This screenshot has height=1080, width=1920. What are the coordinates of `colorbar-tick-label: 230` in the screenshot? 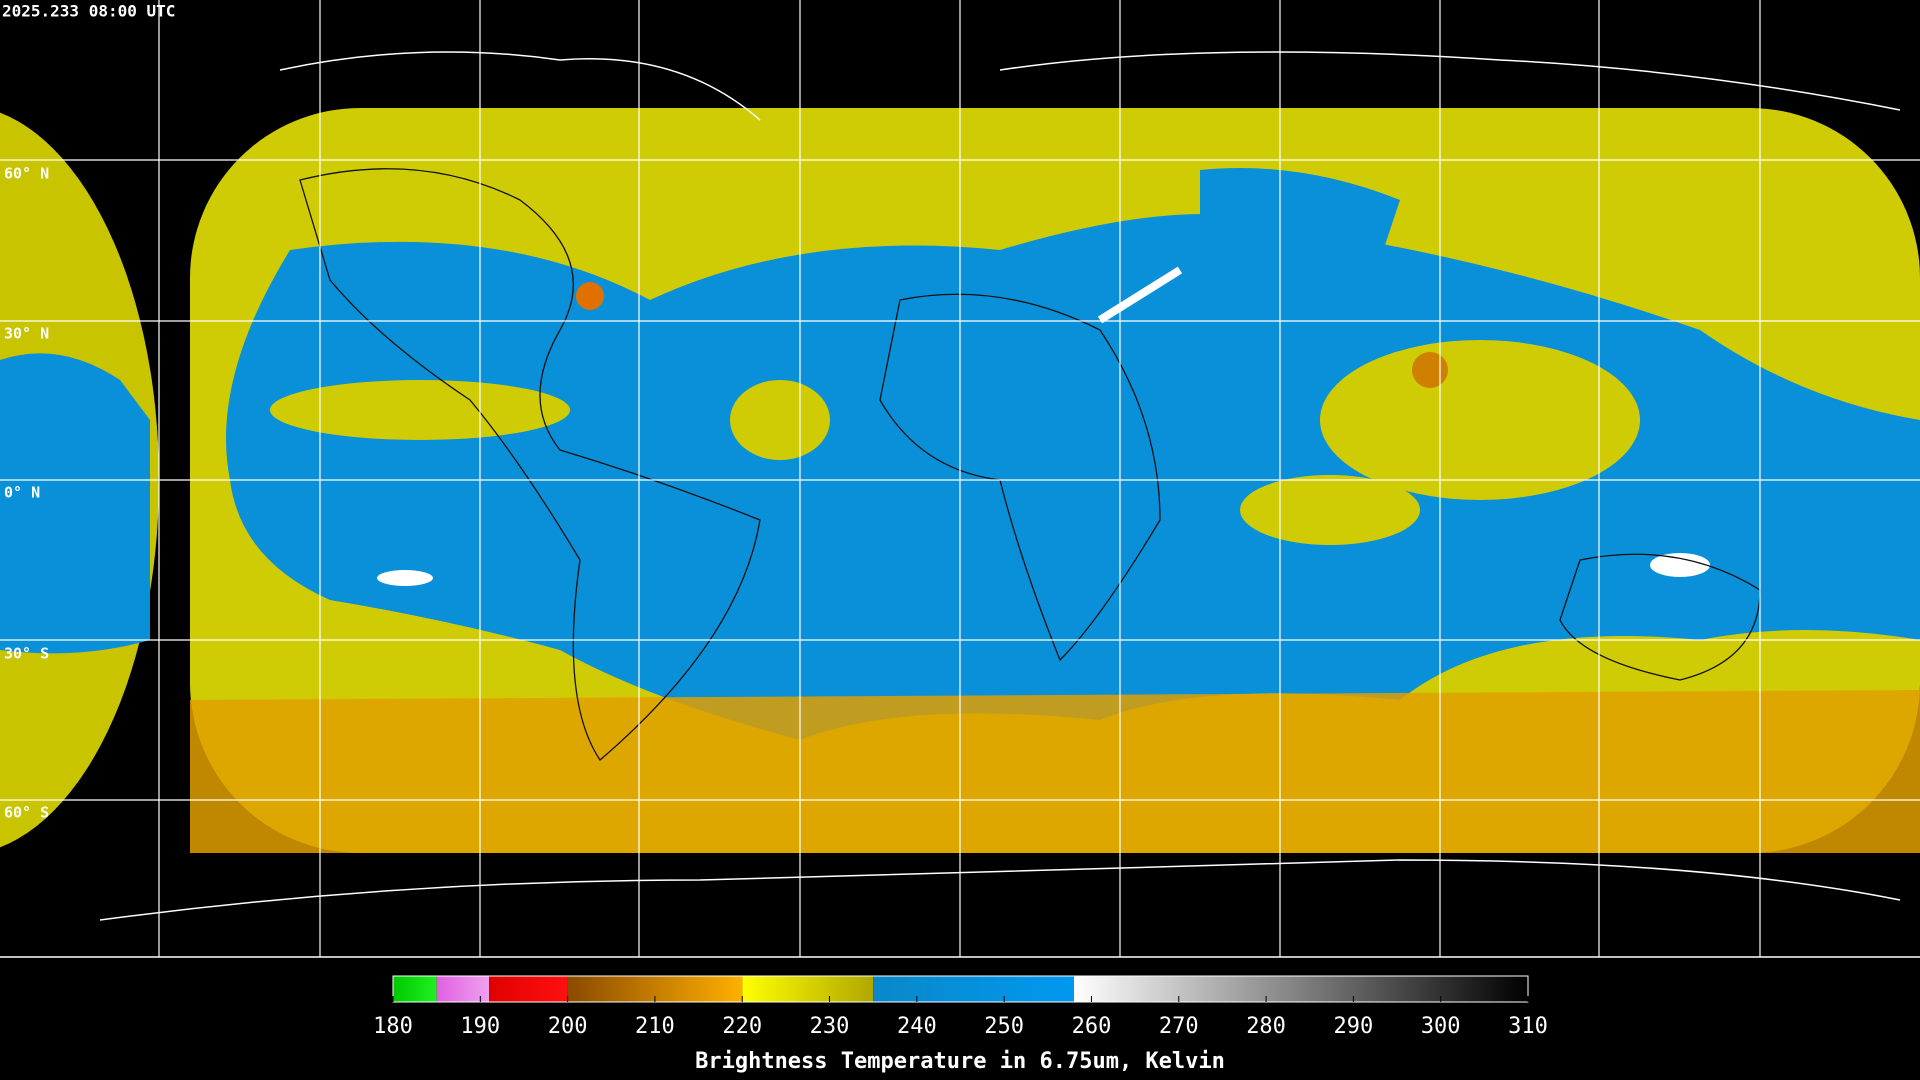 It's located at (830, 1026).